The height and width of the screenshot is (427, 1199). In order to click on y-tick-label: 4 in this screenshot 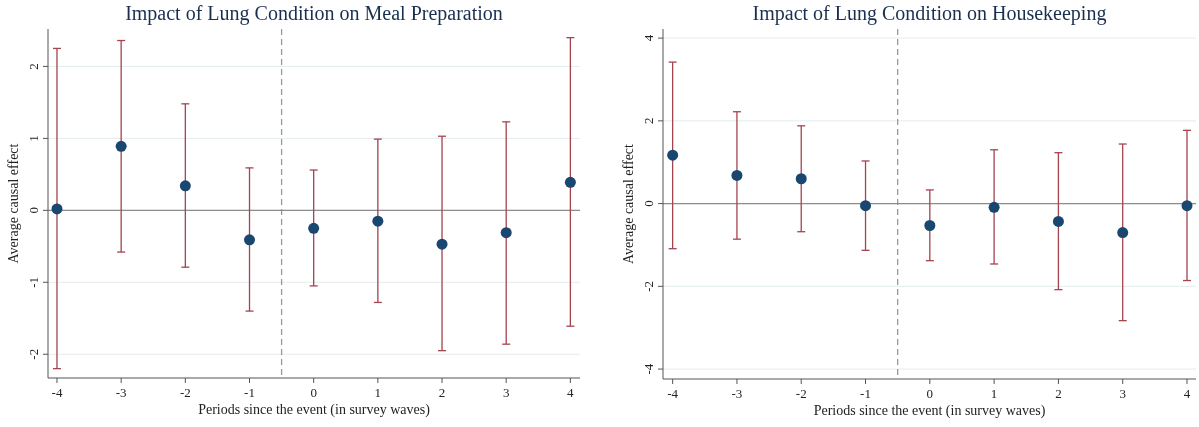, I will do `click(648, 38)`.